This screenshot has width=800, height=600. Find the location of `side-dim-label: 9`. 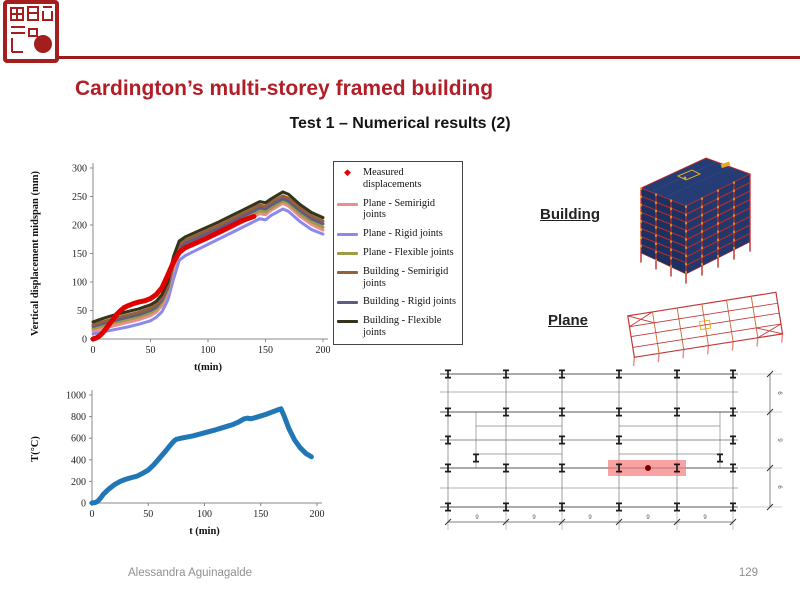

side-dim-label: 9 is located at coordinates (779, 440).